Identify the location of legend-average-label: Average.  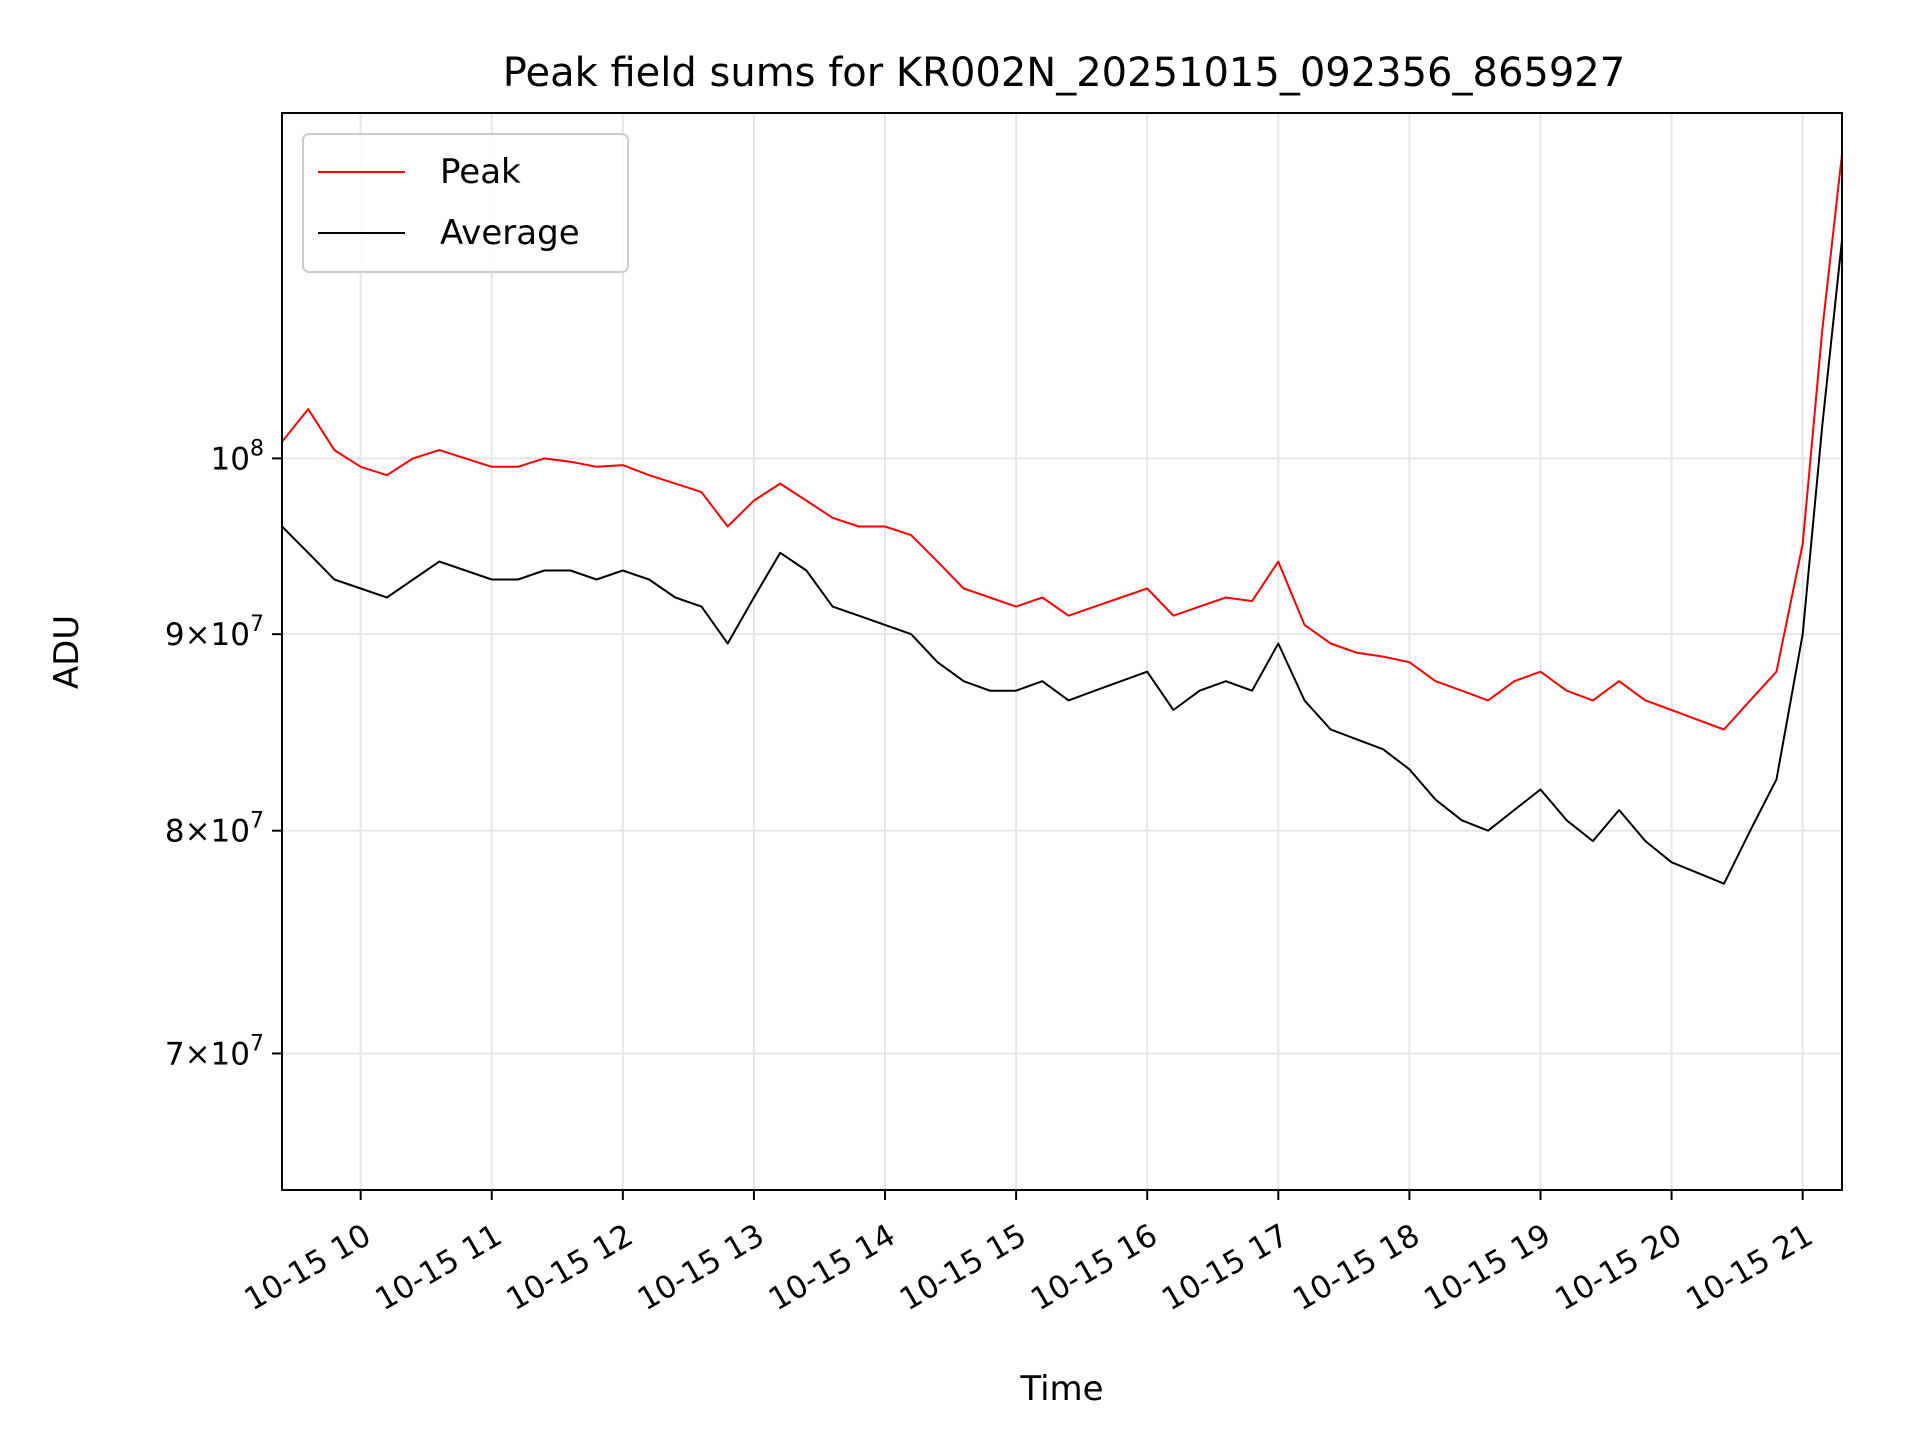
(510, 233).